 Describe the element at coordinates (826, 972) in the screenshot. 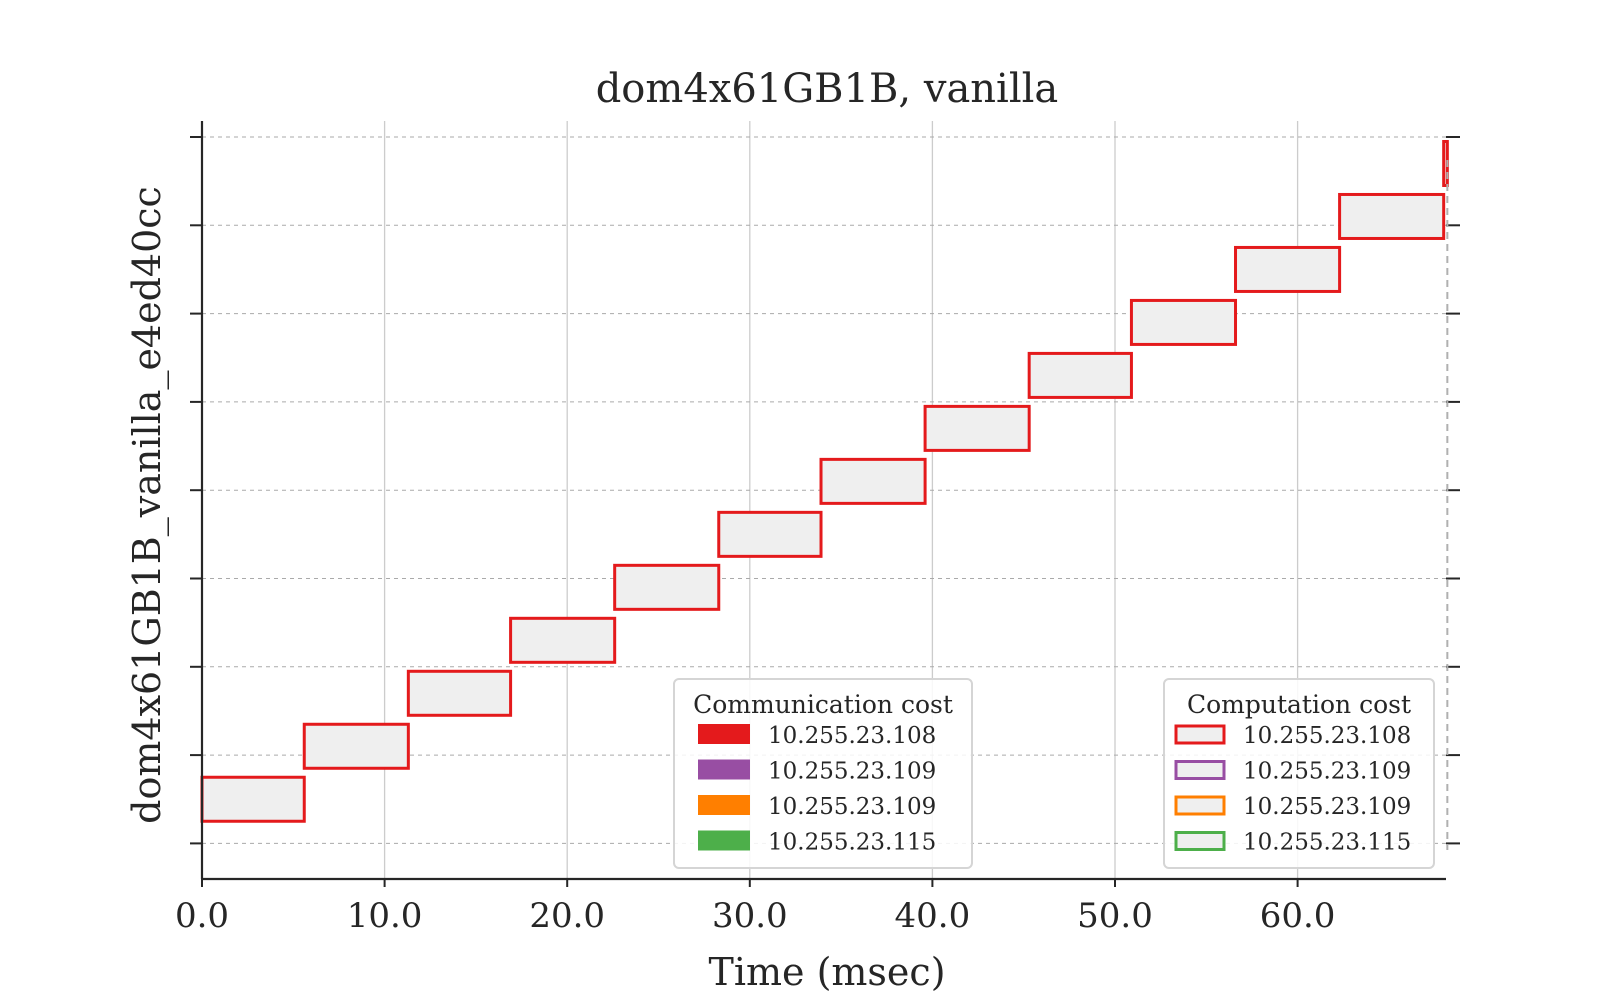

I see `x-axis-label: Time (msec)` at that location.